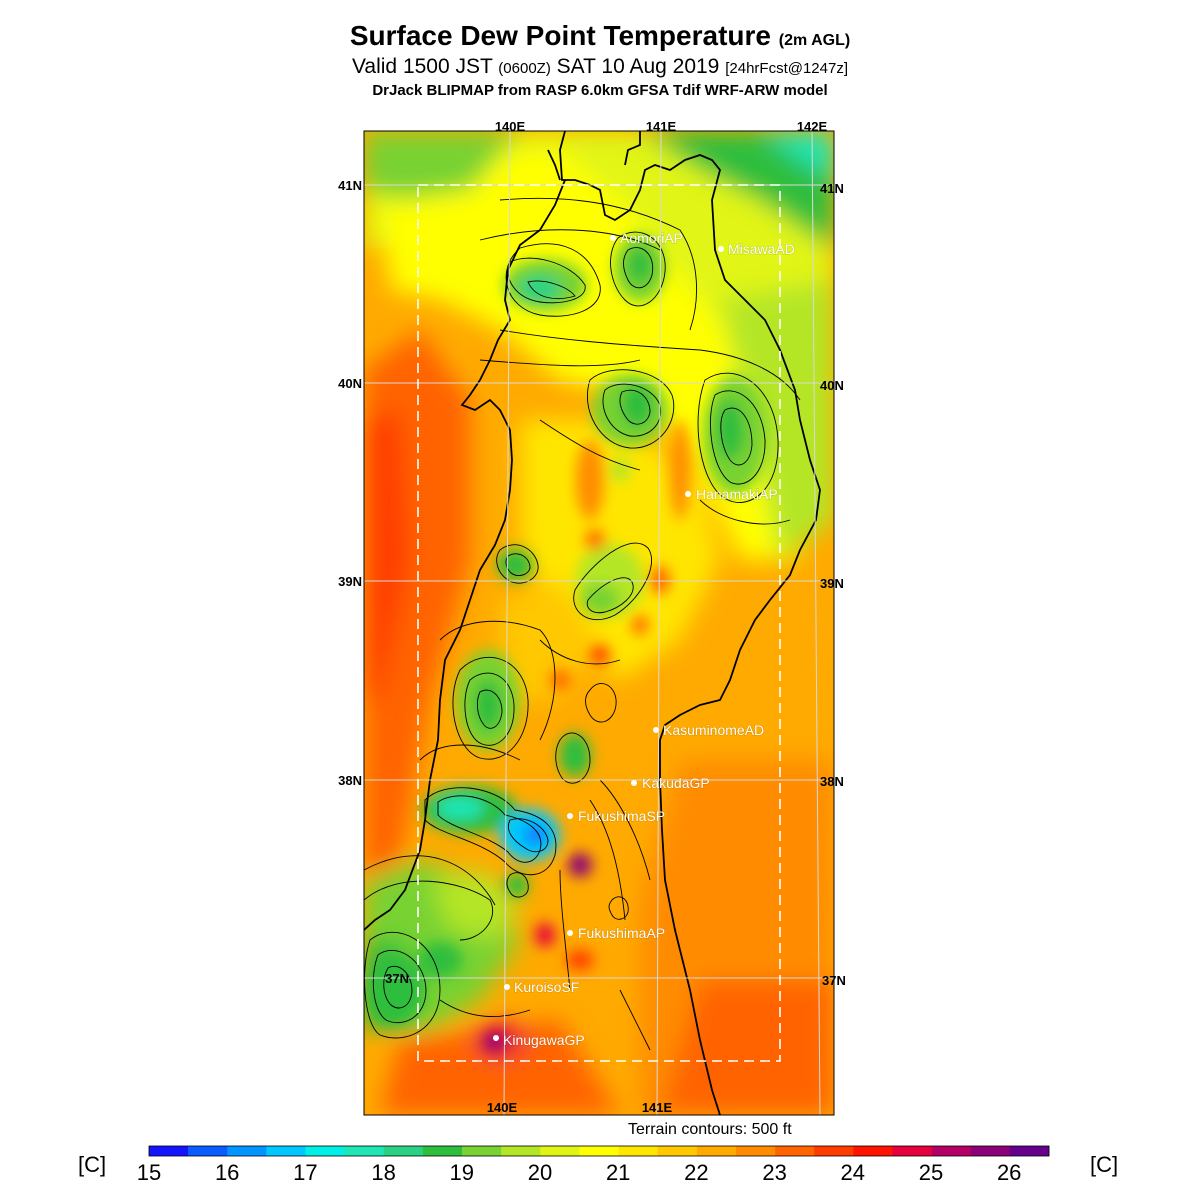 The image size is (1200, 1200). I want to click on lon-label-top-141E: 141E, so click(661, 126).